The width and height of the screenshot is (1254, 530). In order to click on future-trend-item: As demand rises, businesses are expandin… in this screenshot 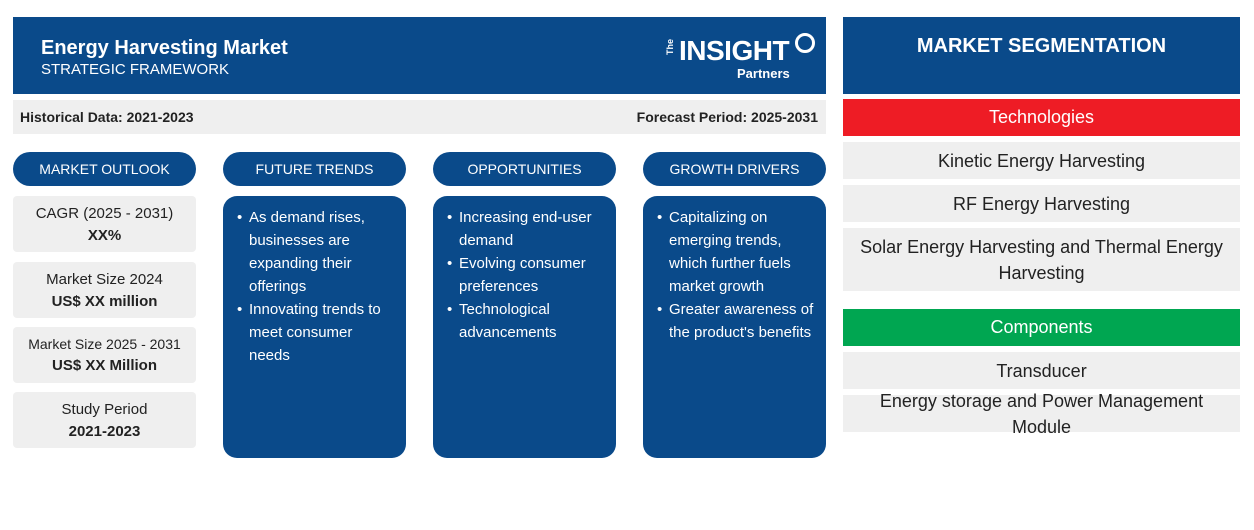, I will do `click(316, 252)`.